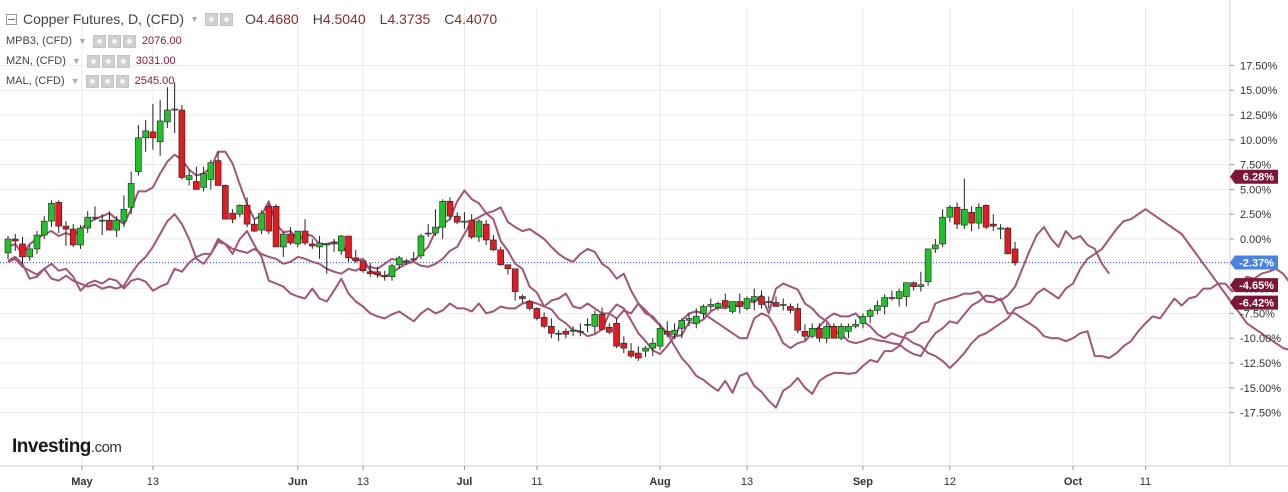 This screenshot has width=1288, height=492. Describe the element at coordinates (863, 482) in the screenshot. I see `x-tick-label: Sep` at that location.